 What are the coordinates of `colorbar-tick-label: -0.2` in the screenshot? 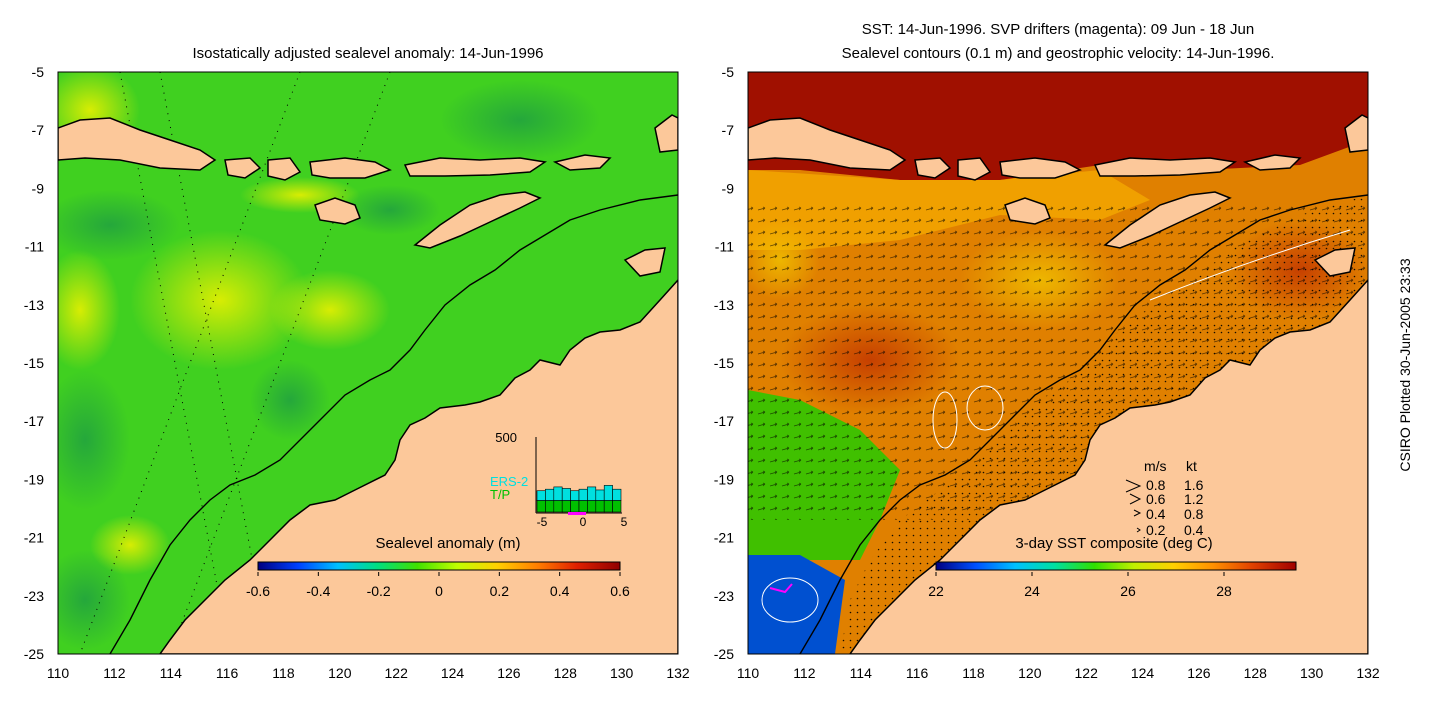 It's located at (379, 591).